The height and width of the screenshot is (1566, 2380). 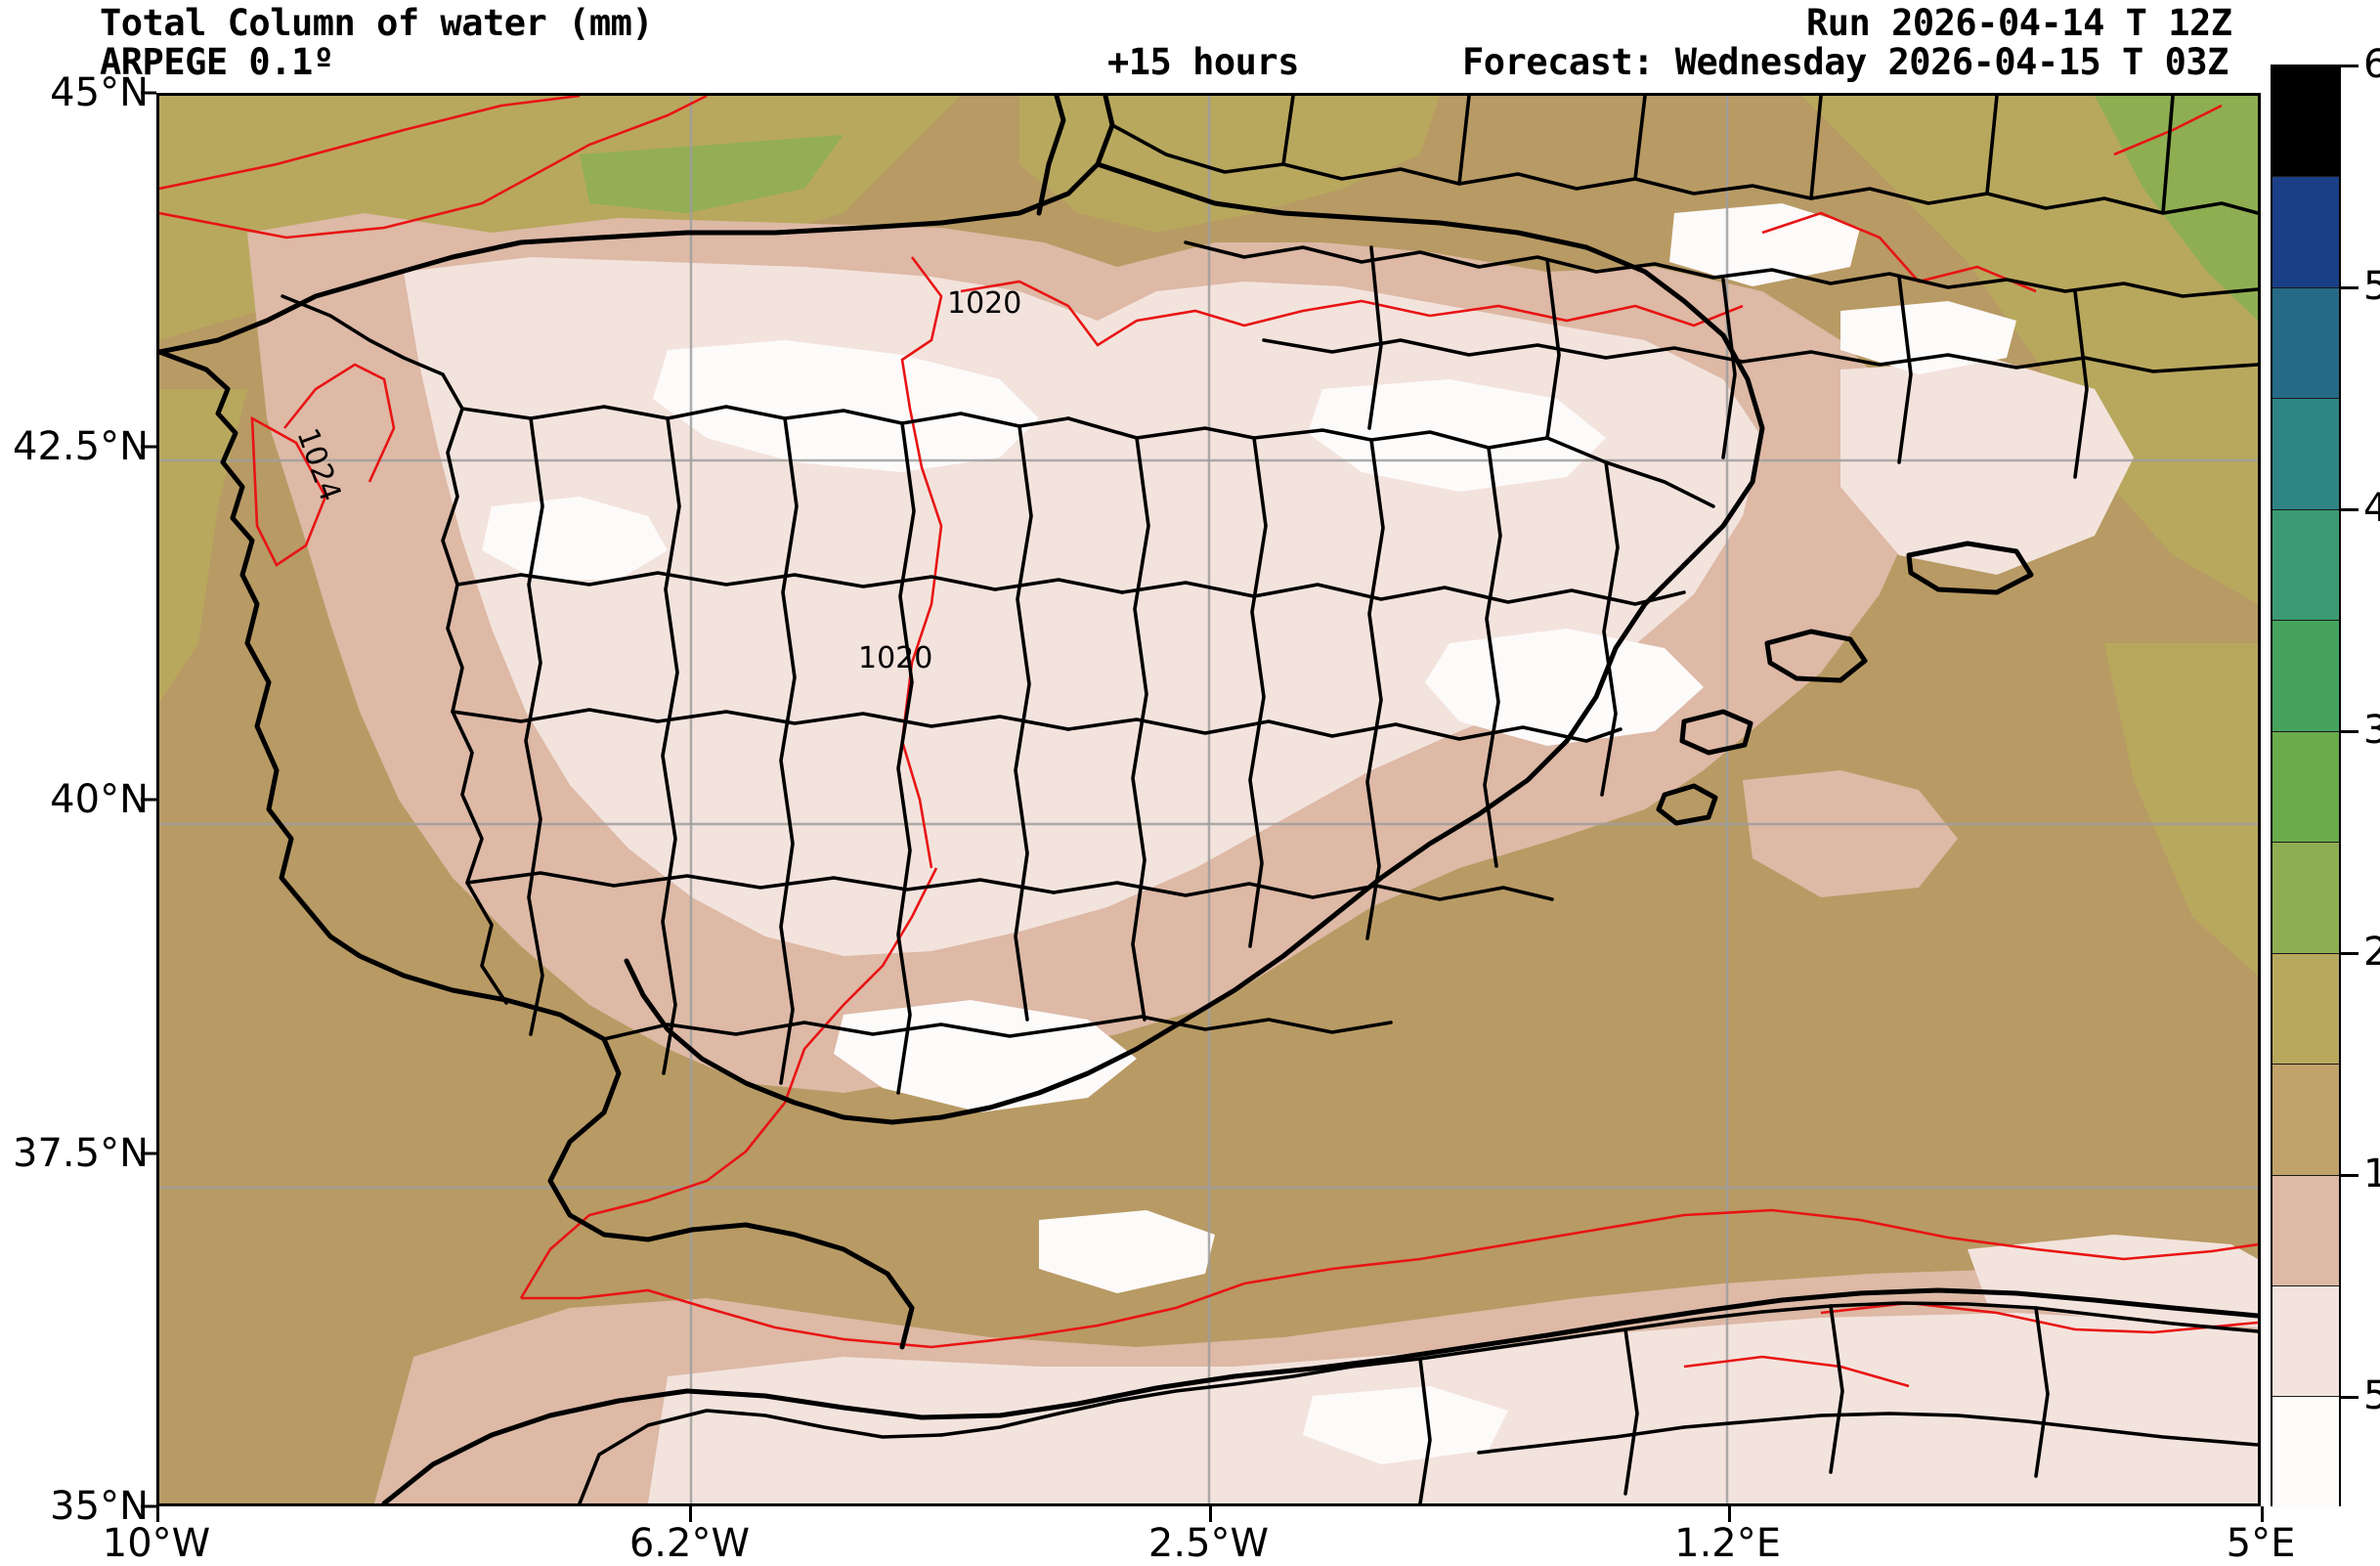 I want to click on colorbar-tick-label: 45, so click(x=2371, y=508).